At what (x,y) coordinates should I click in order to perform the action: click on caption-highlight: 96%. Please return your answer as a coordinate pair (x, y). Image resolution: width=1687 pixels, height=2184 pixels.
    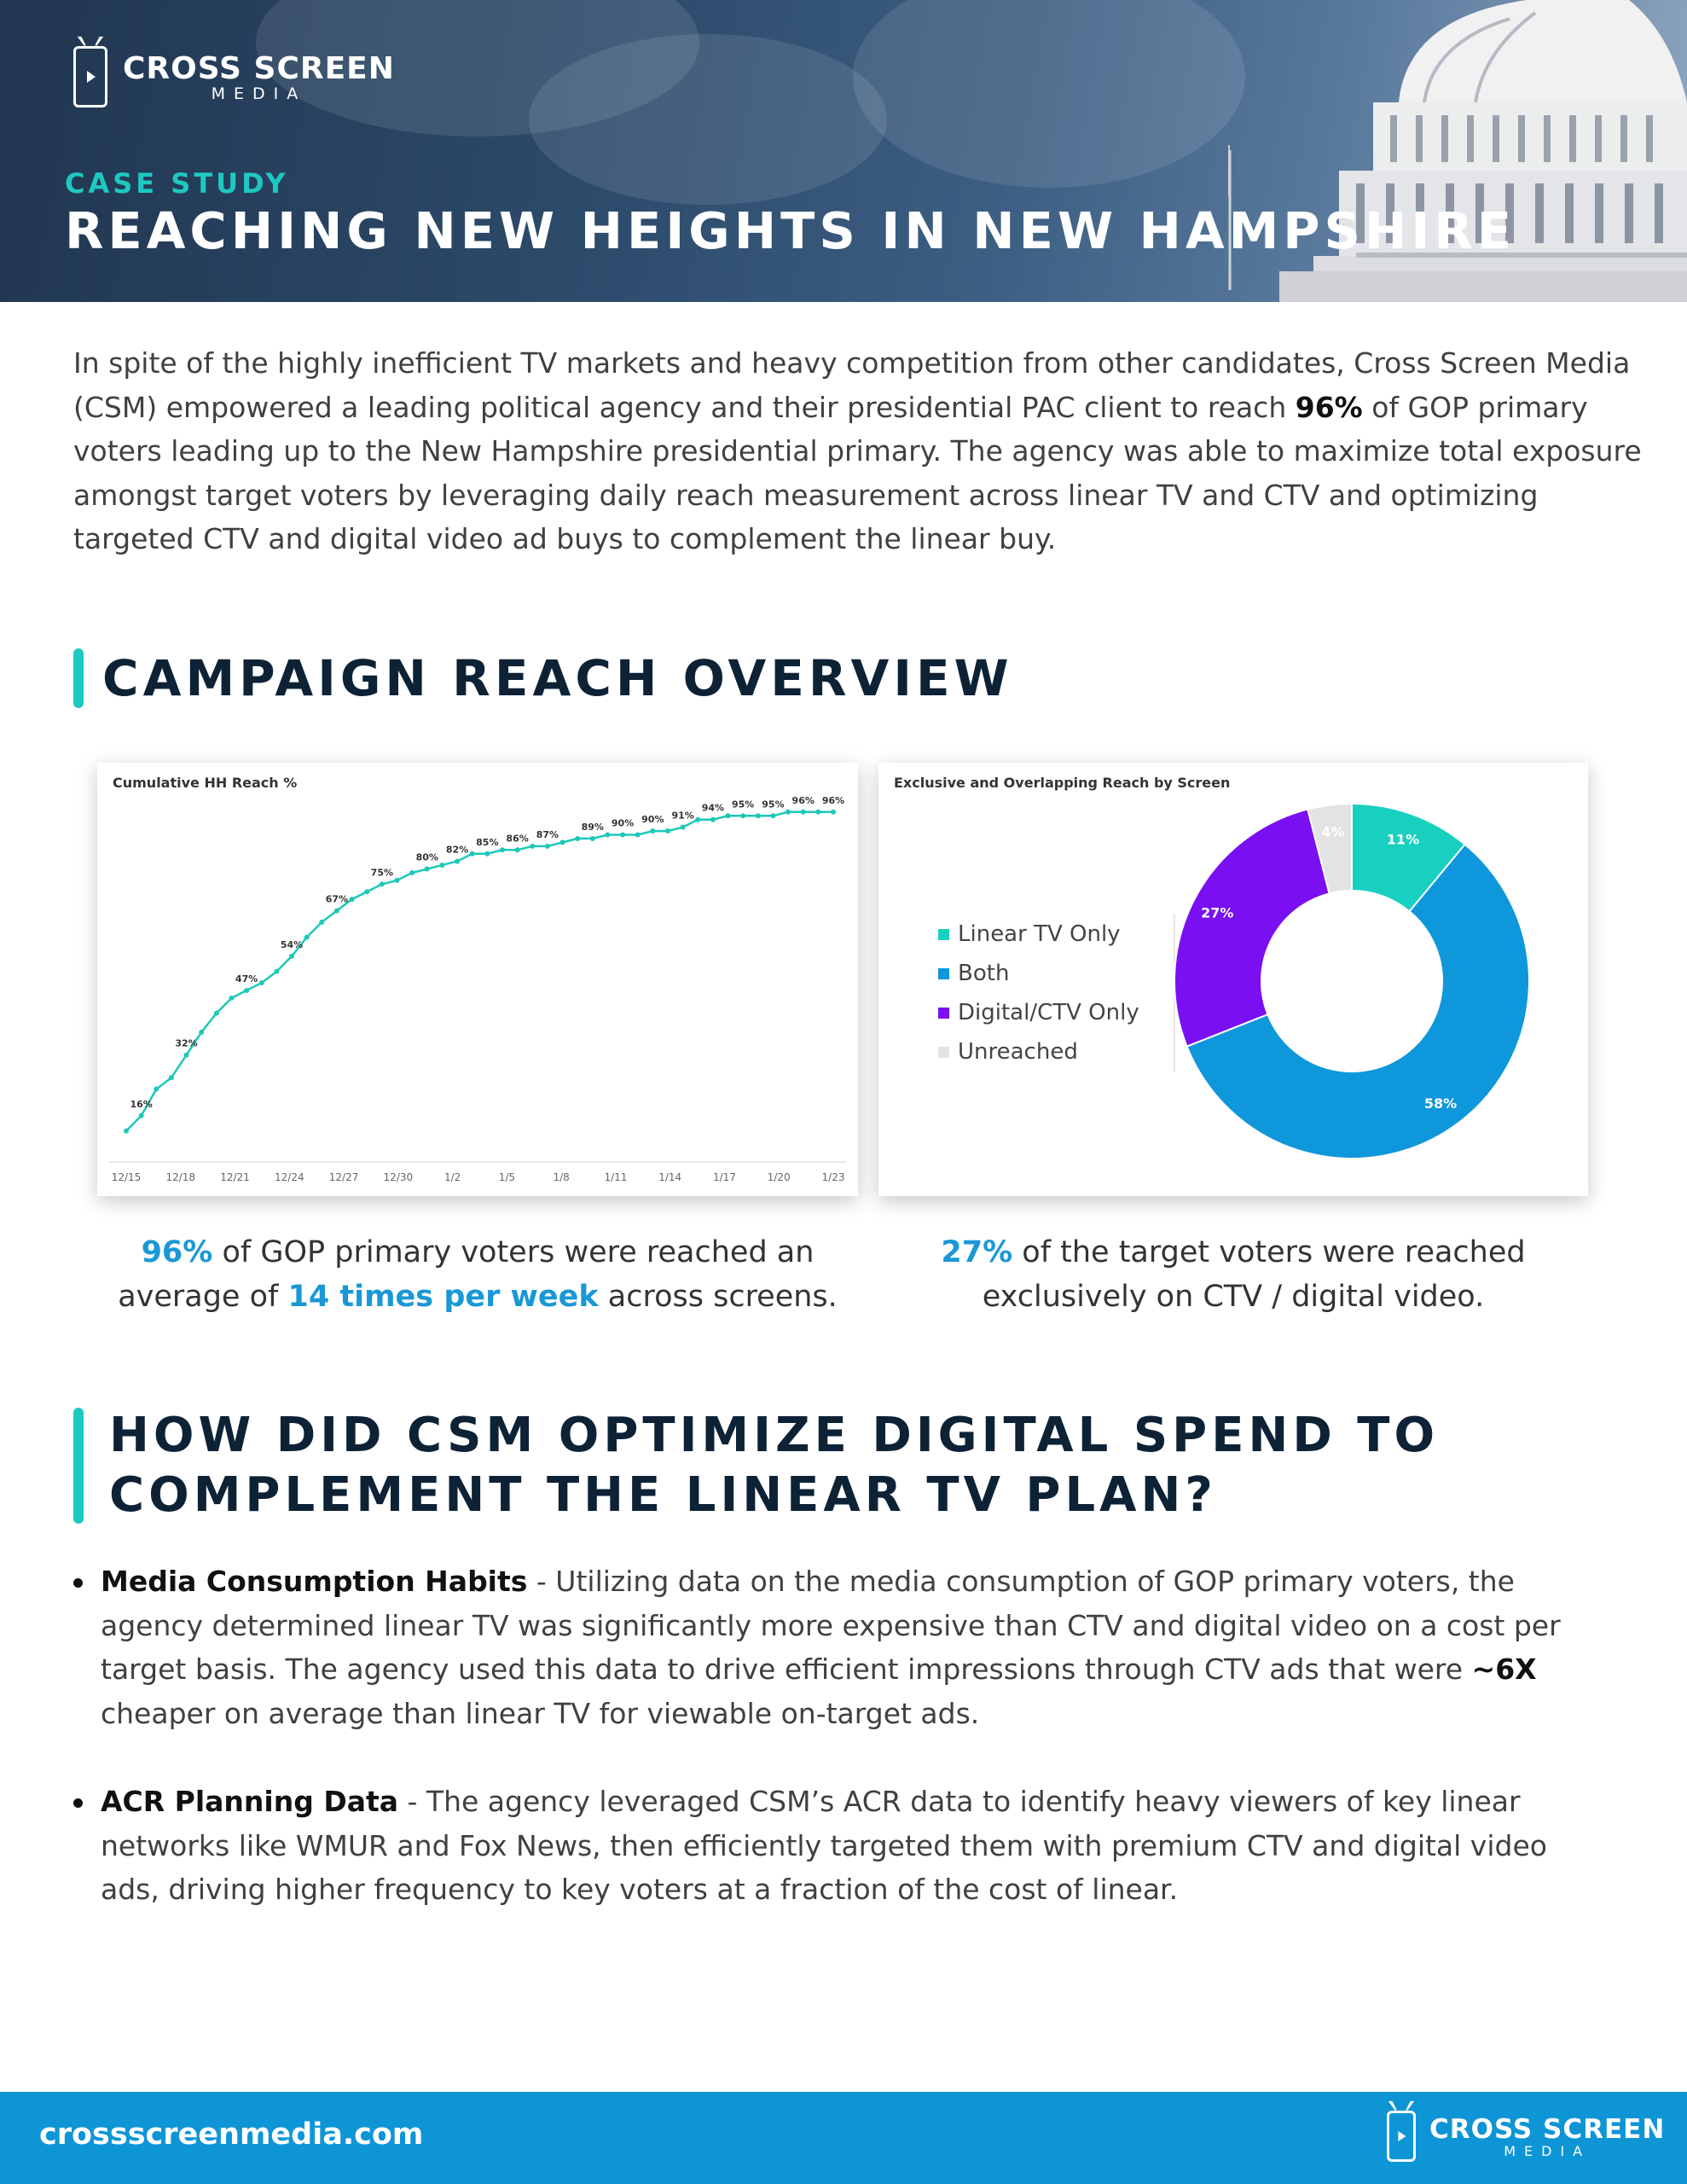
    Looking at the image, I should click on (177, 1252).